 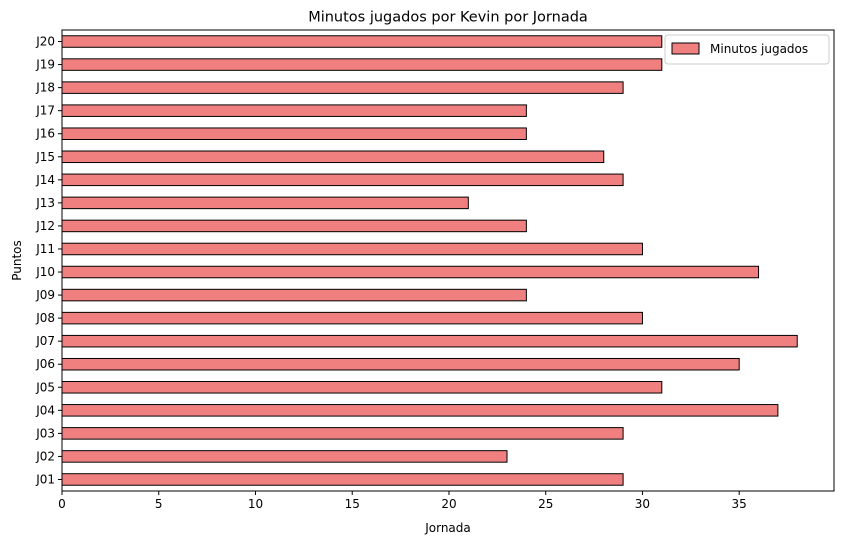 What do you see at coordinates (362, 387) in the screenshot?
I see `bar-j05` at bounding box center [362, 387].